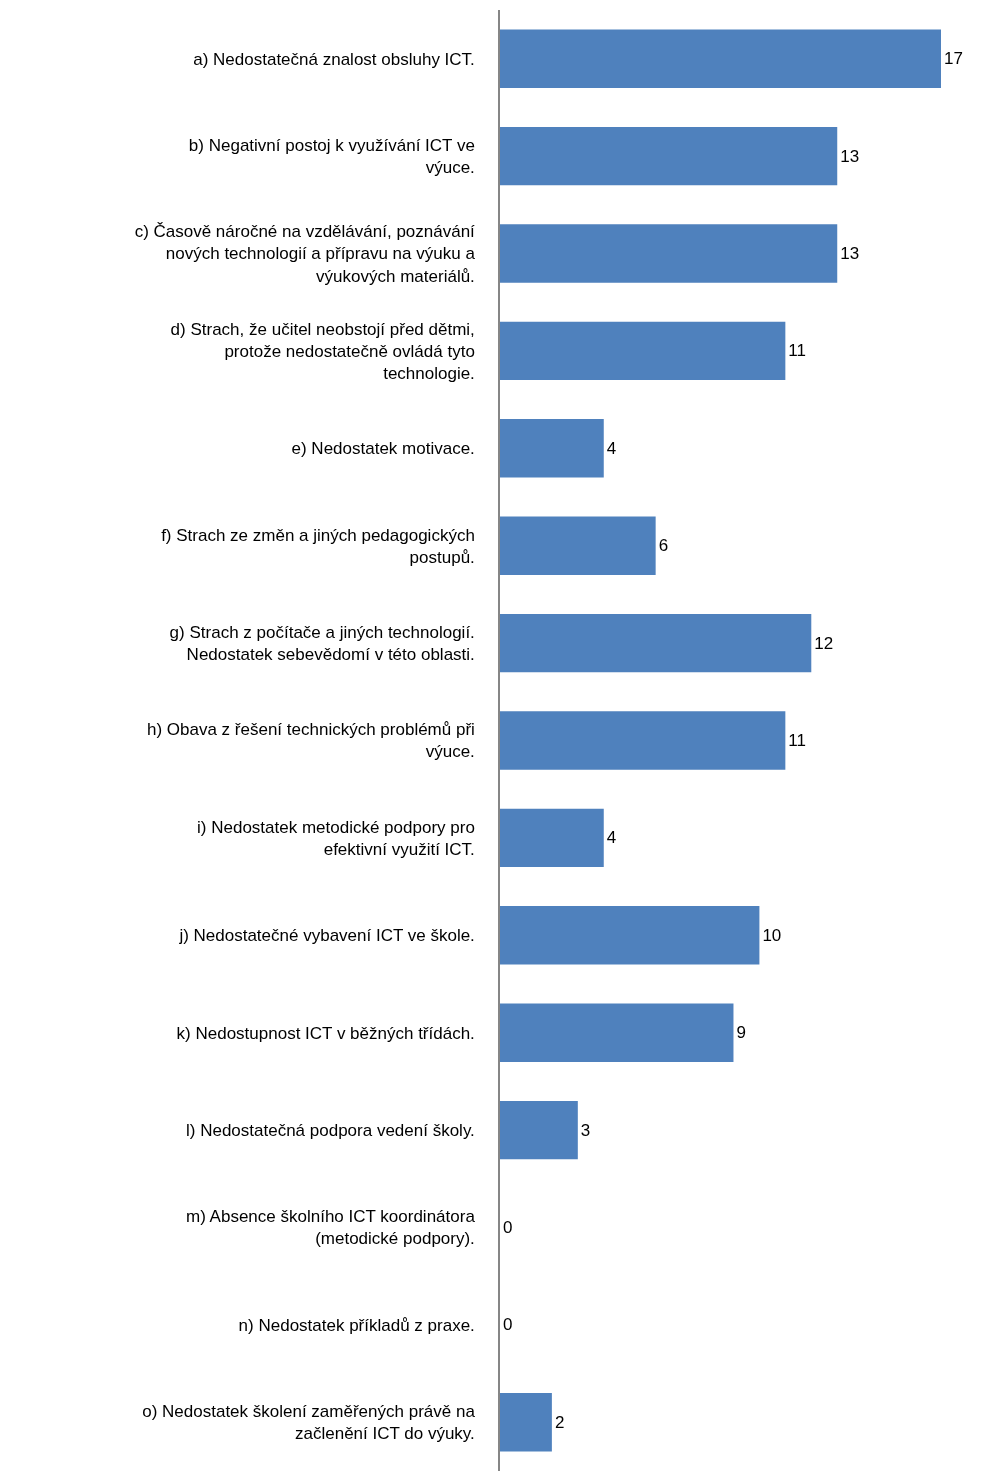 This screenshot has height=1476, width=986. Describe the element at coordinates (331, 1228) in the screenshot. I see `y-tick-label: m) Absence školního ICT koordinátora (metodické podpory).` at that location.